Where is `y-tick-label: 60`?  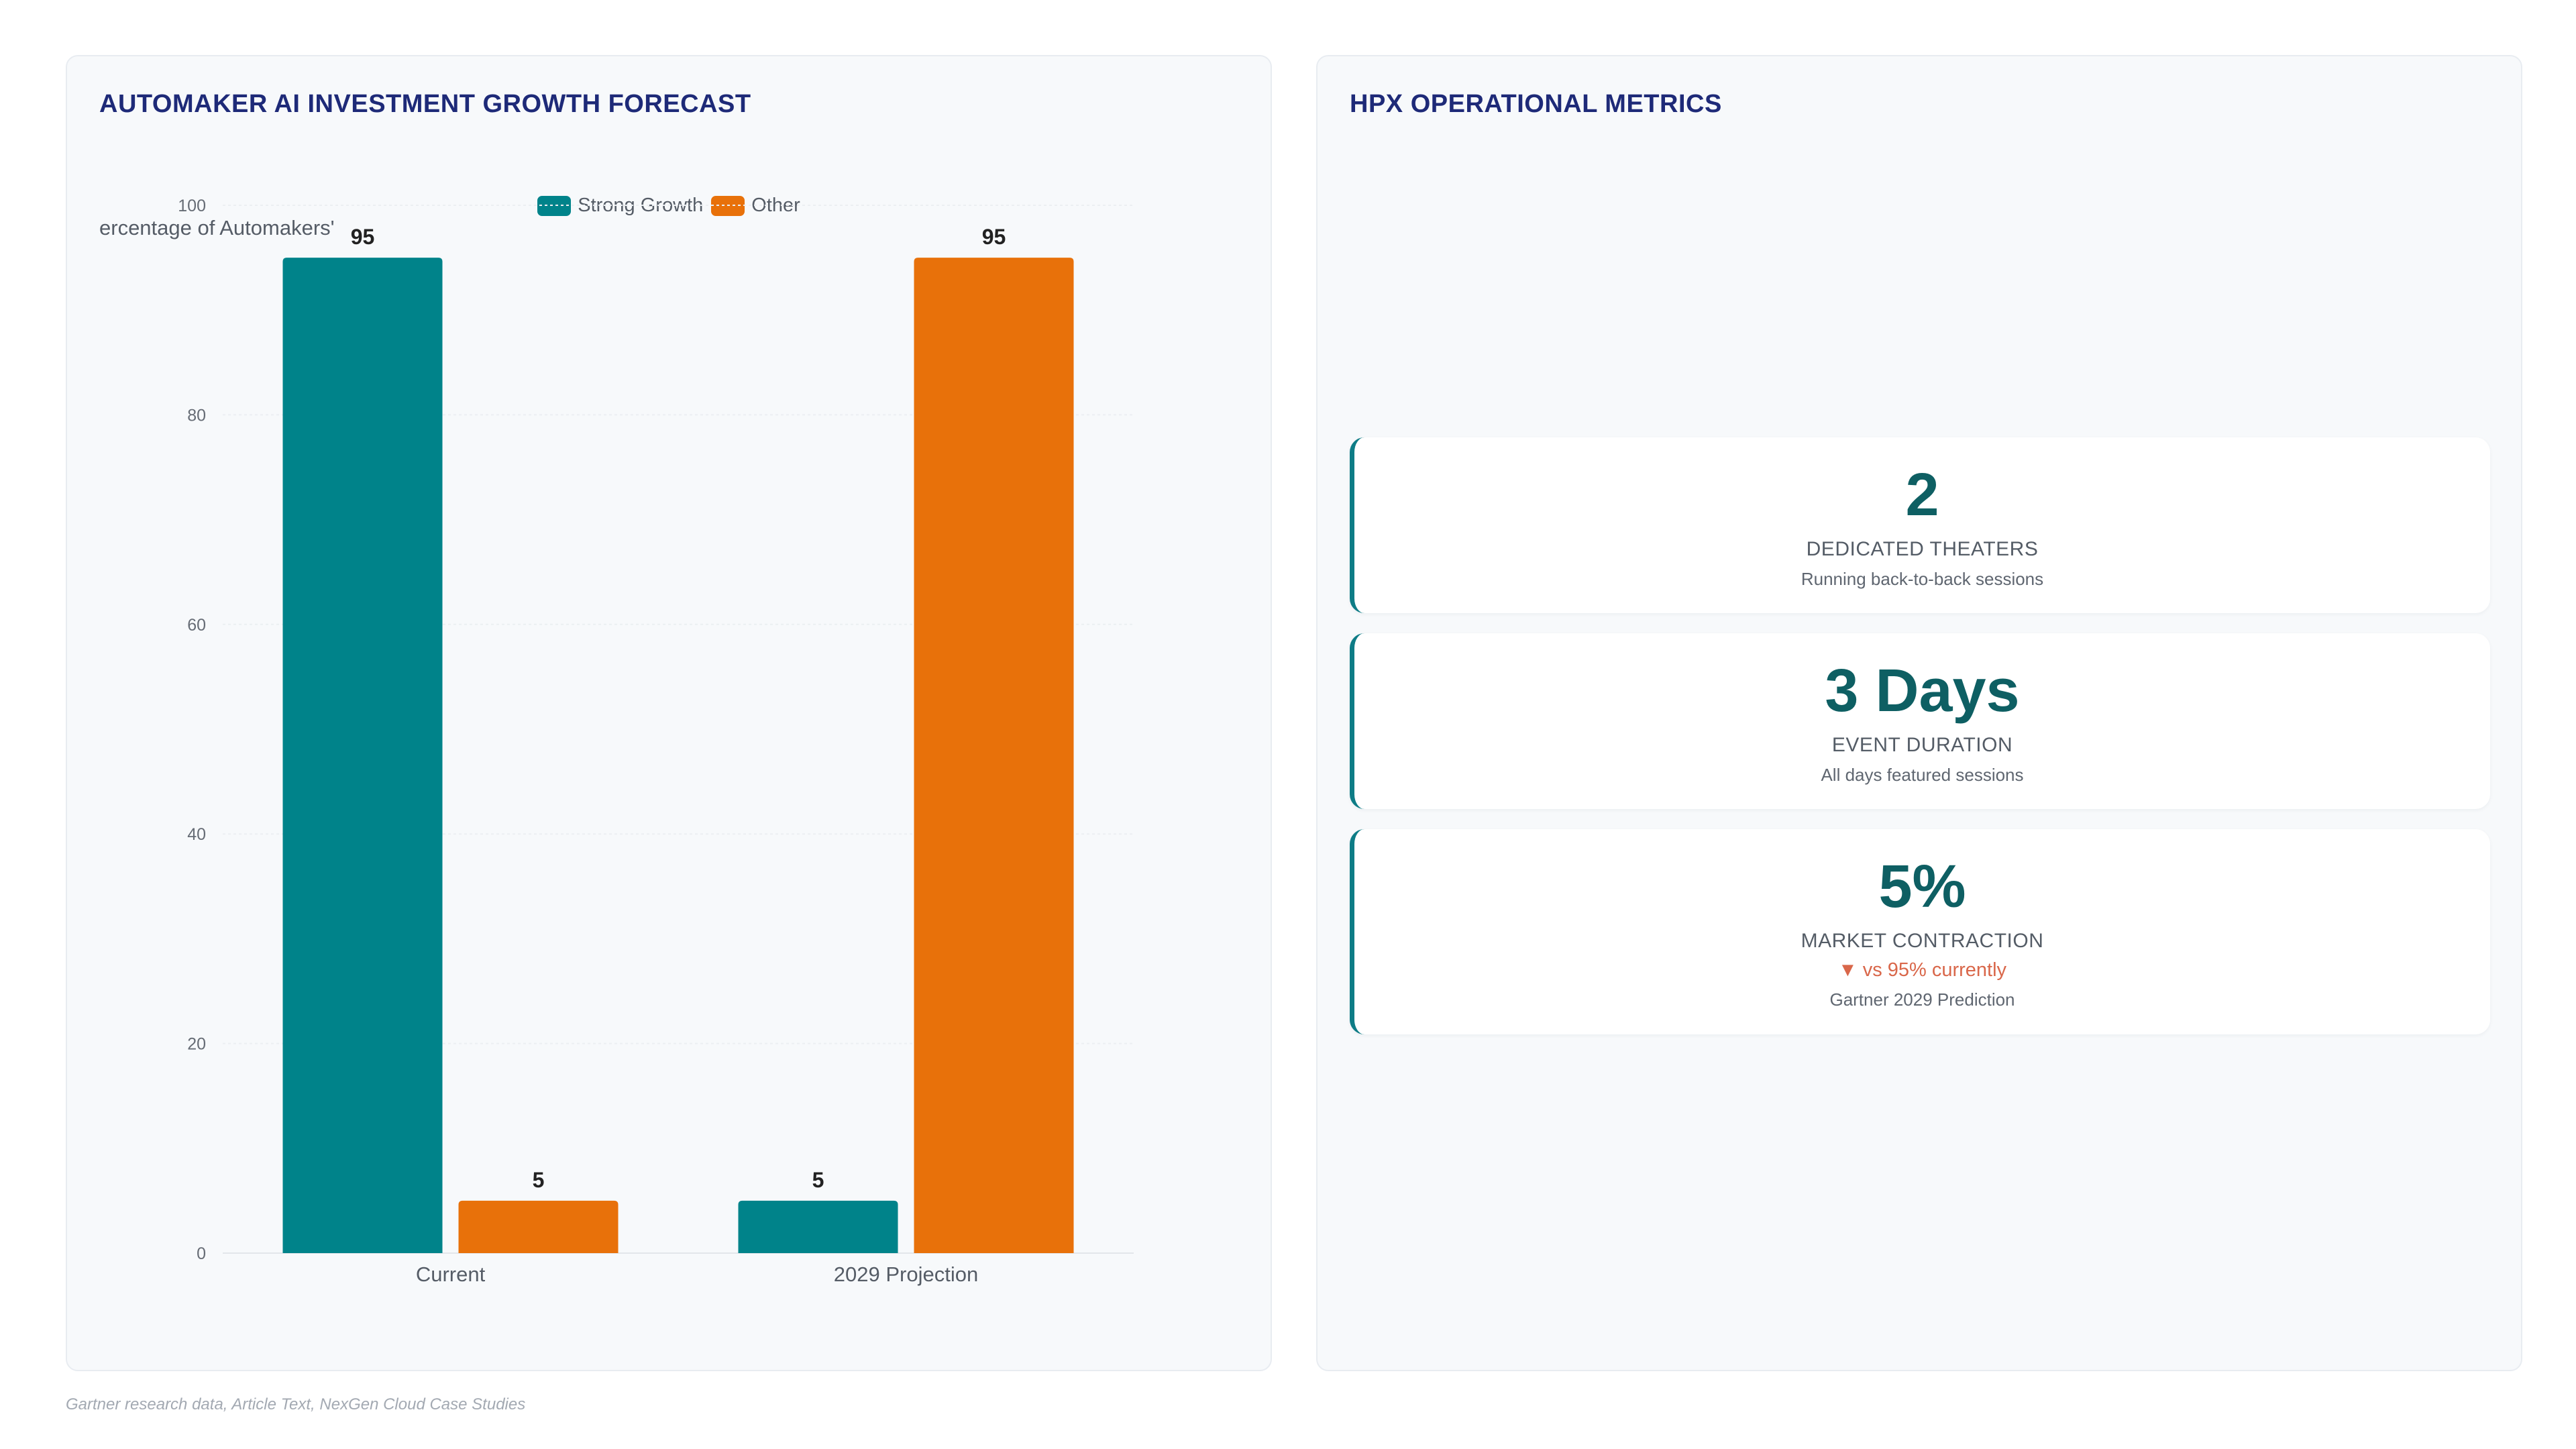 y-tick-label: 60 is located at coordinates (196, 625).